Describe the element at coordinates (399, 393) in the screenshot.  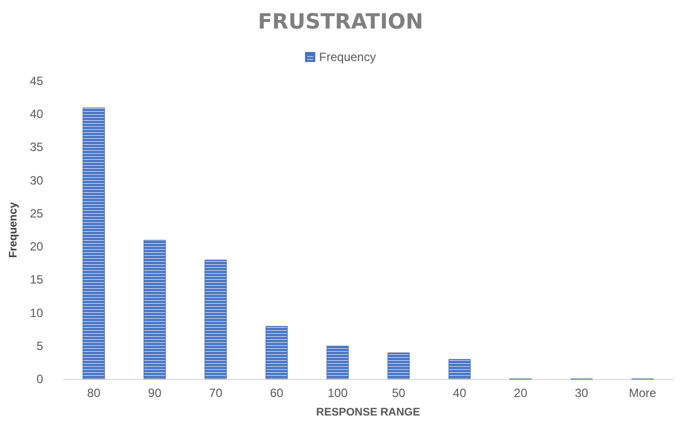
I see `x-tick-label: 50` at that location.